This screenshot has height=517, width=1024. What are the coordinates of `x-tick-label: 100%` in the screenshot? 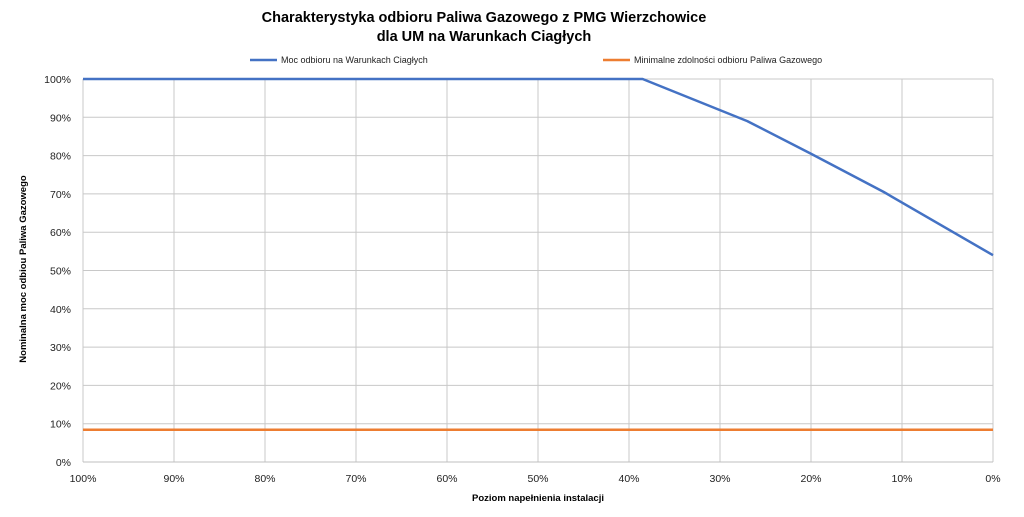 It's located at (83, 479).